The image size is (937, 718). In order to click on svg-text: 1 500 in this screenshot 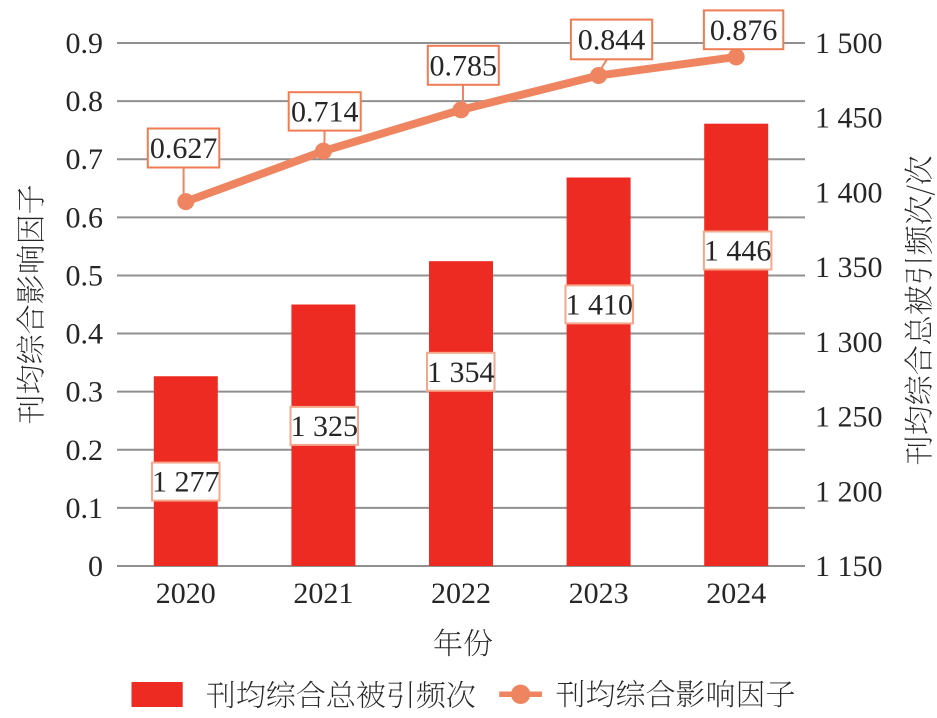, I will do `click(849, 43)`.